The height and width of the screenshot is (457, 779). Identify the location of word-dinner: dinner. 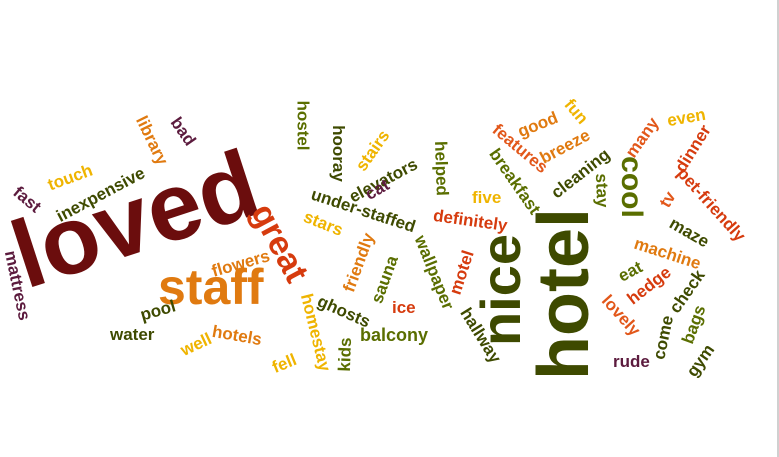
(693, 148).